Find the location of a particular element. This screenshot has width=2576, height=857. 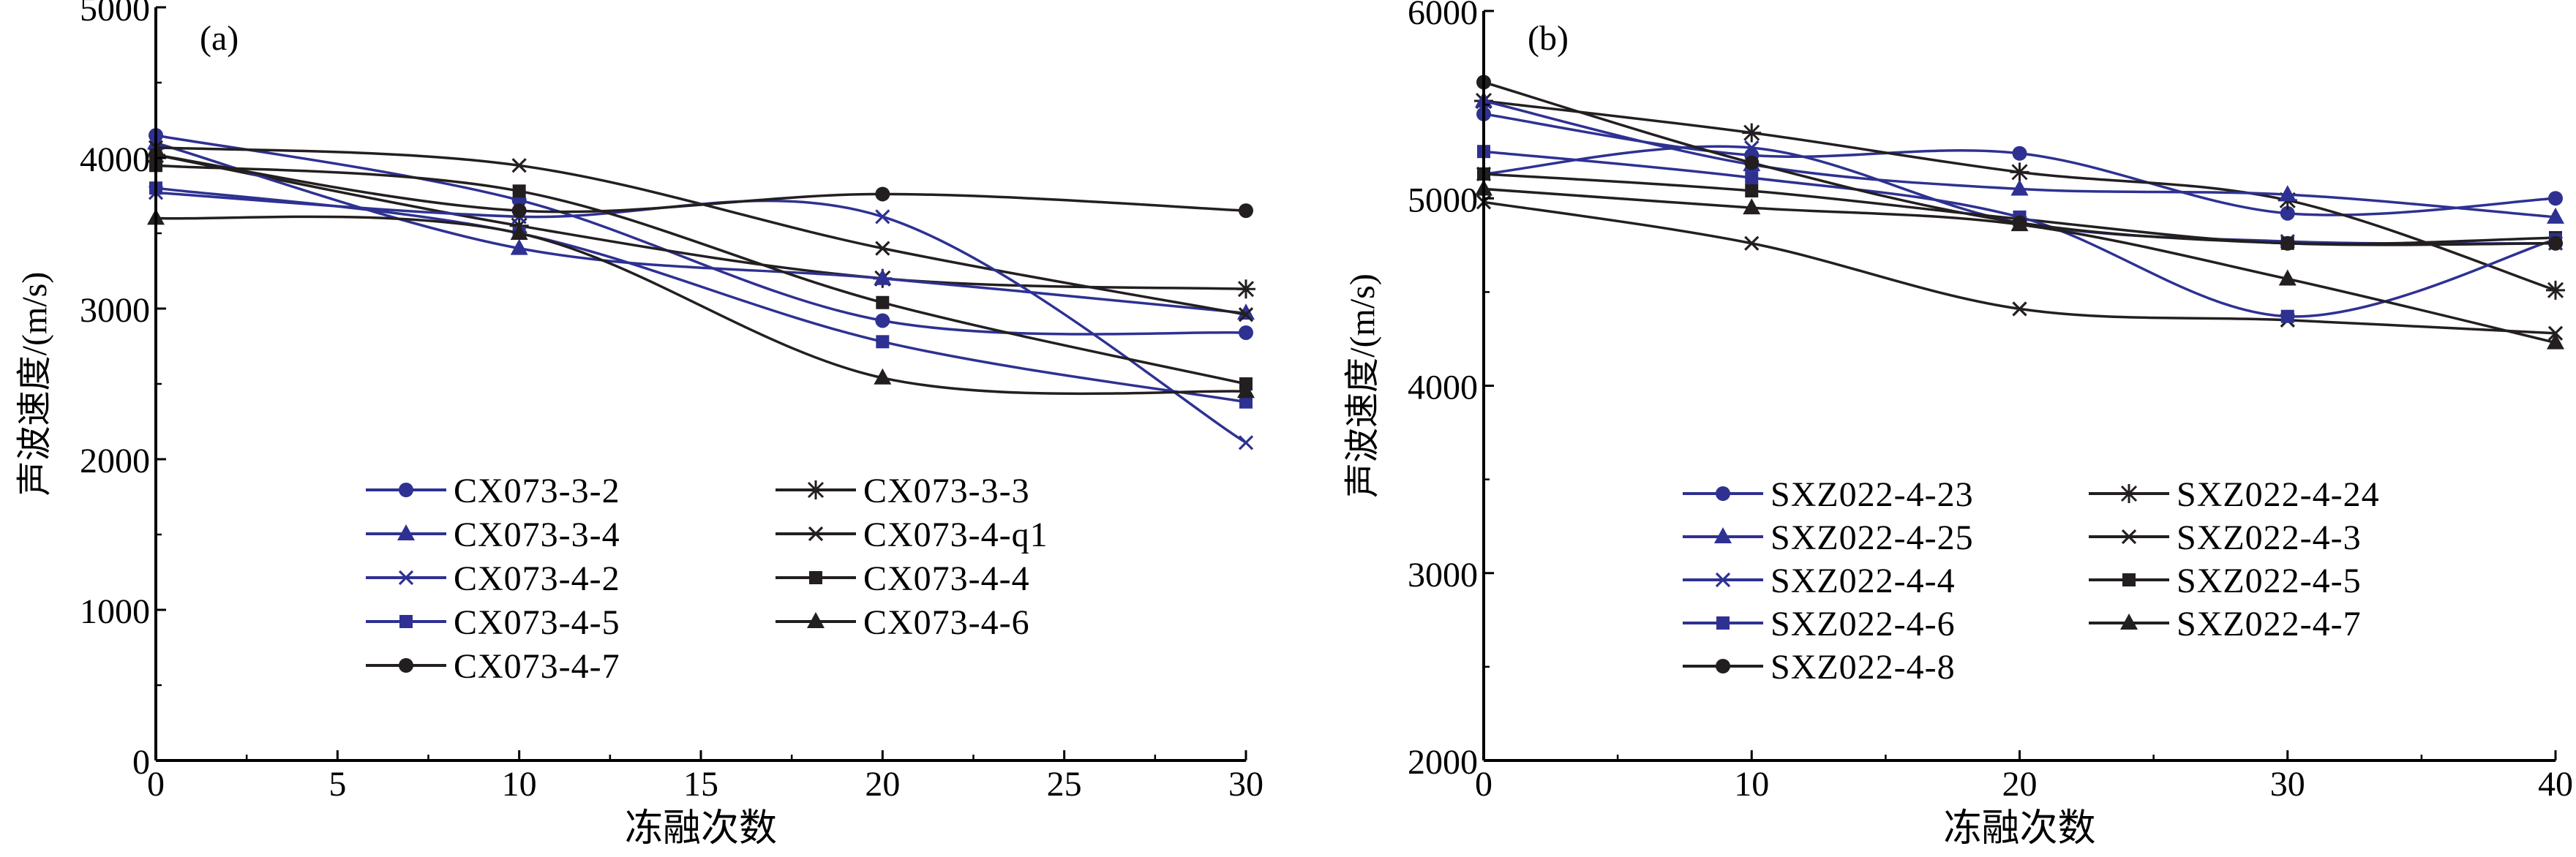

legend-item-cx073-4-q1: CX073-4-q1 is located at coordinates (912, 535).